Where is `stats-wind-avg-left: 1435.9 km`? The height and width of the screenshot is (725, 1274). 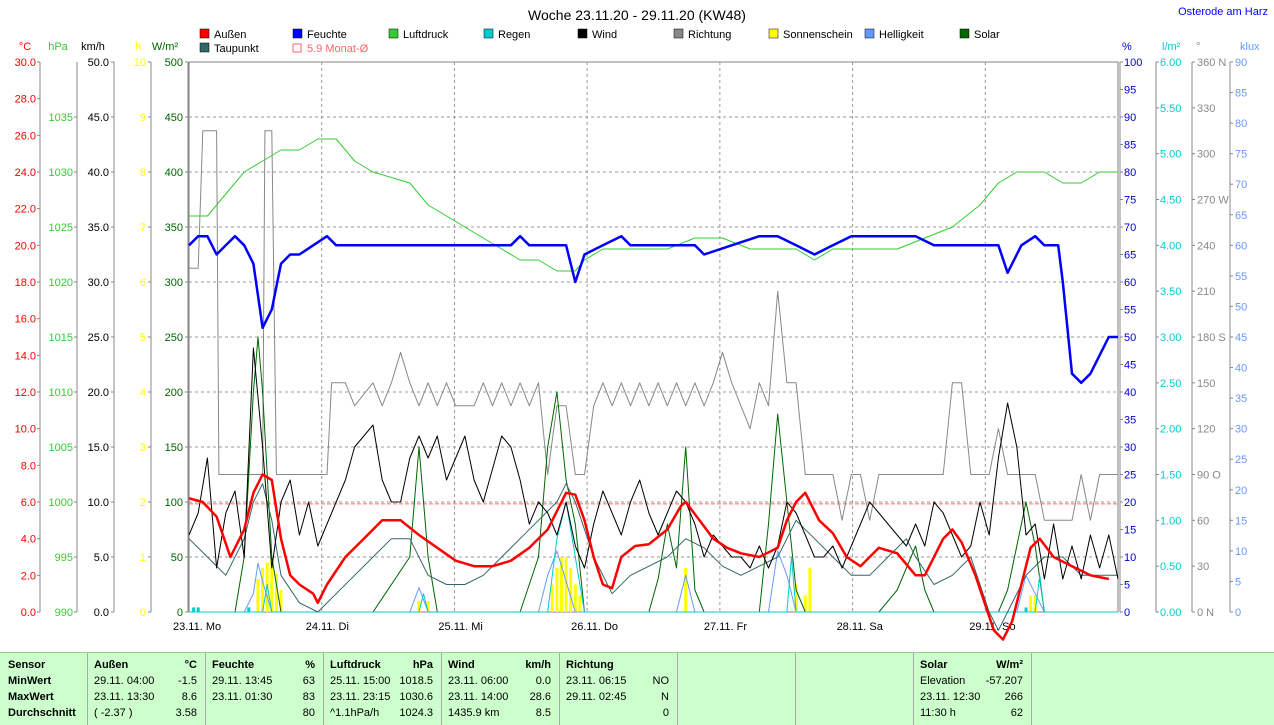
stats-wind-avg-left: 1435.9 km is located at coordinates (474, 713).